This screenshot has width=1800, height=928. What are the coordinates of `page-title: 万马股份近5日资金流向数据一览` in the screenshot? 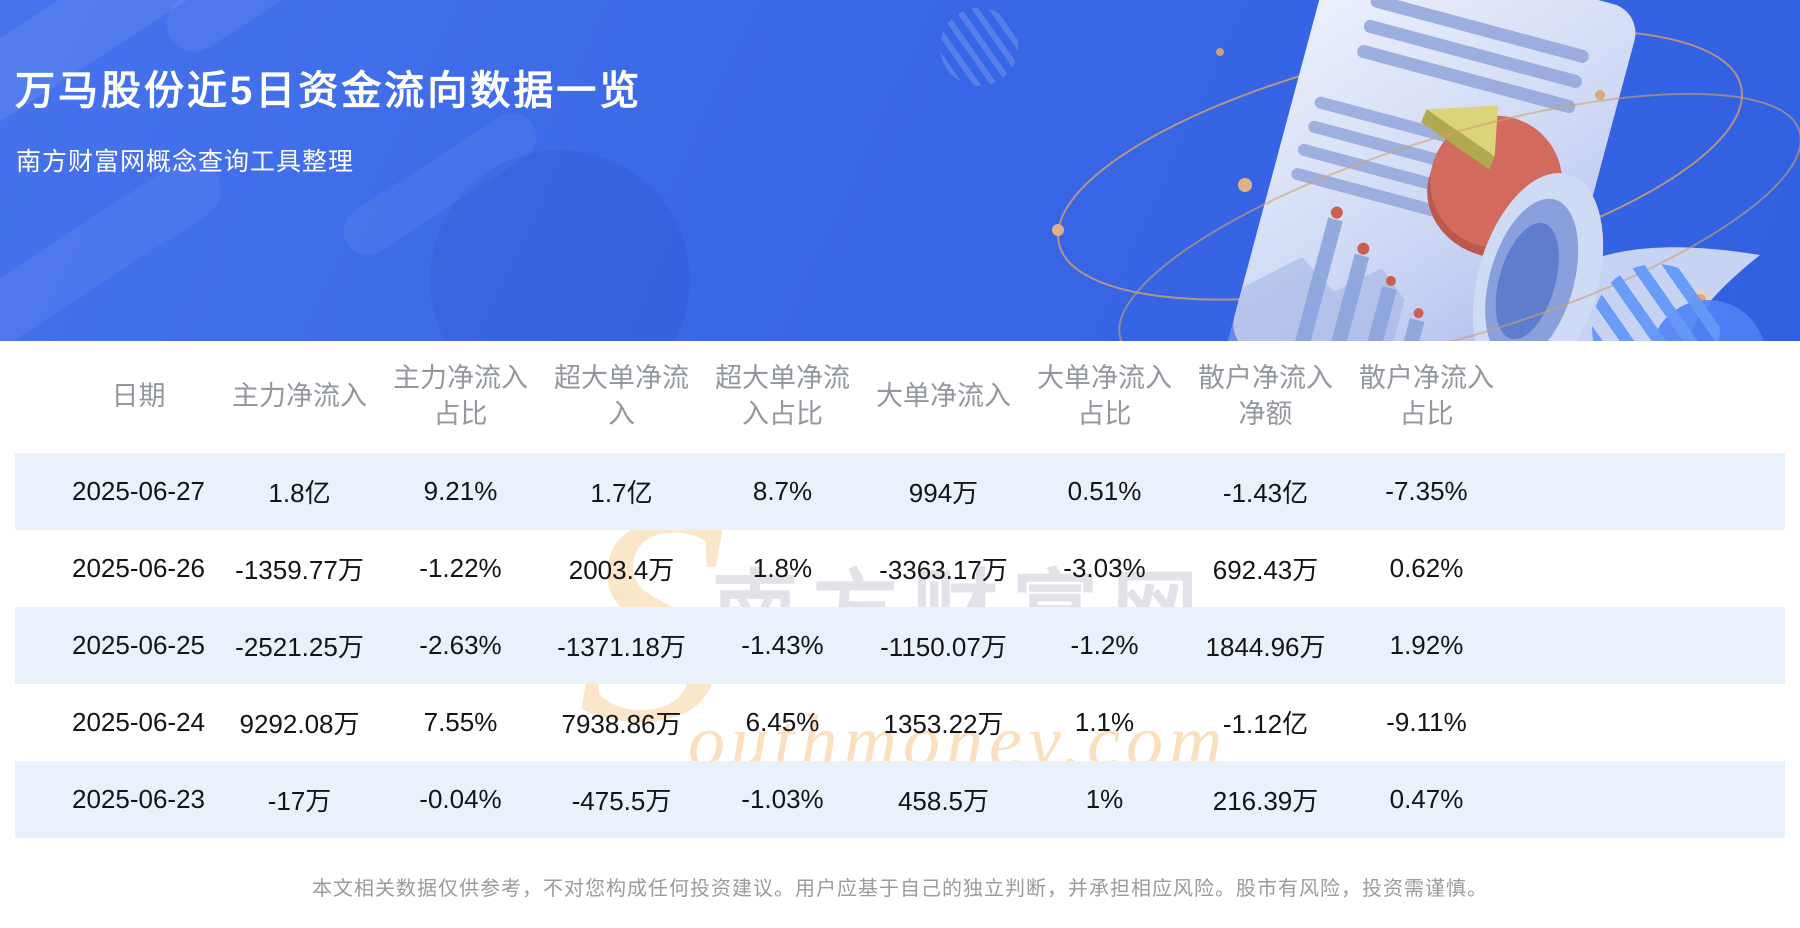 It's located at (329, 91).